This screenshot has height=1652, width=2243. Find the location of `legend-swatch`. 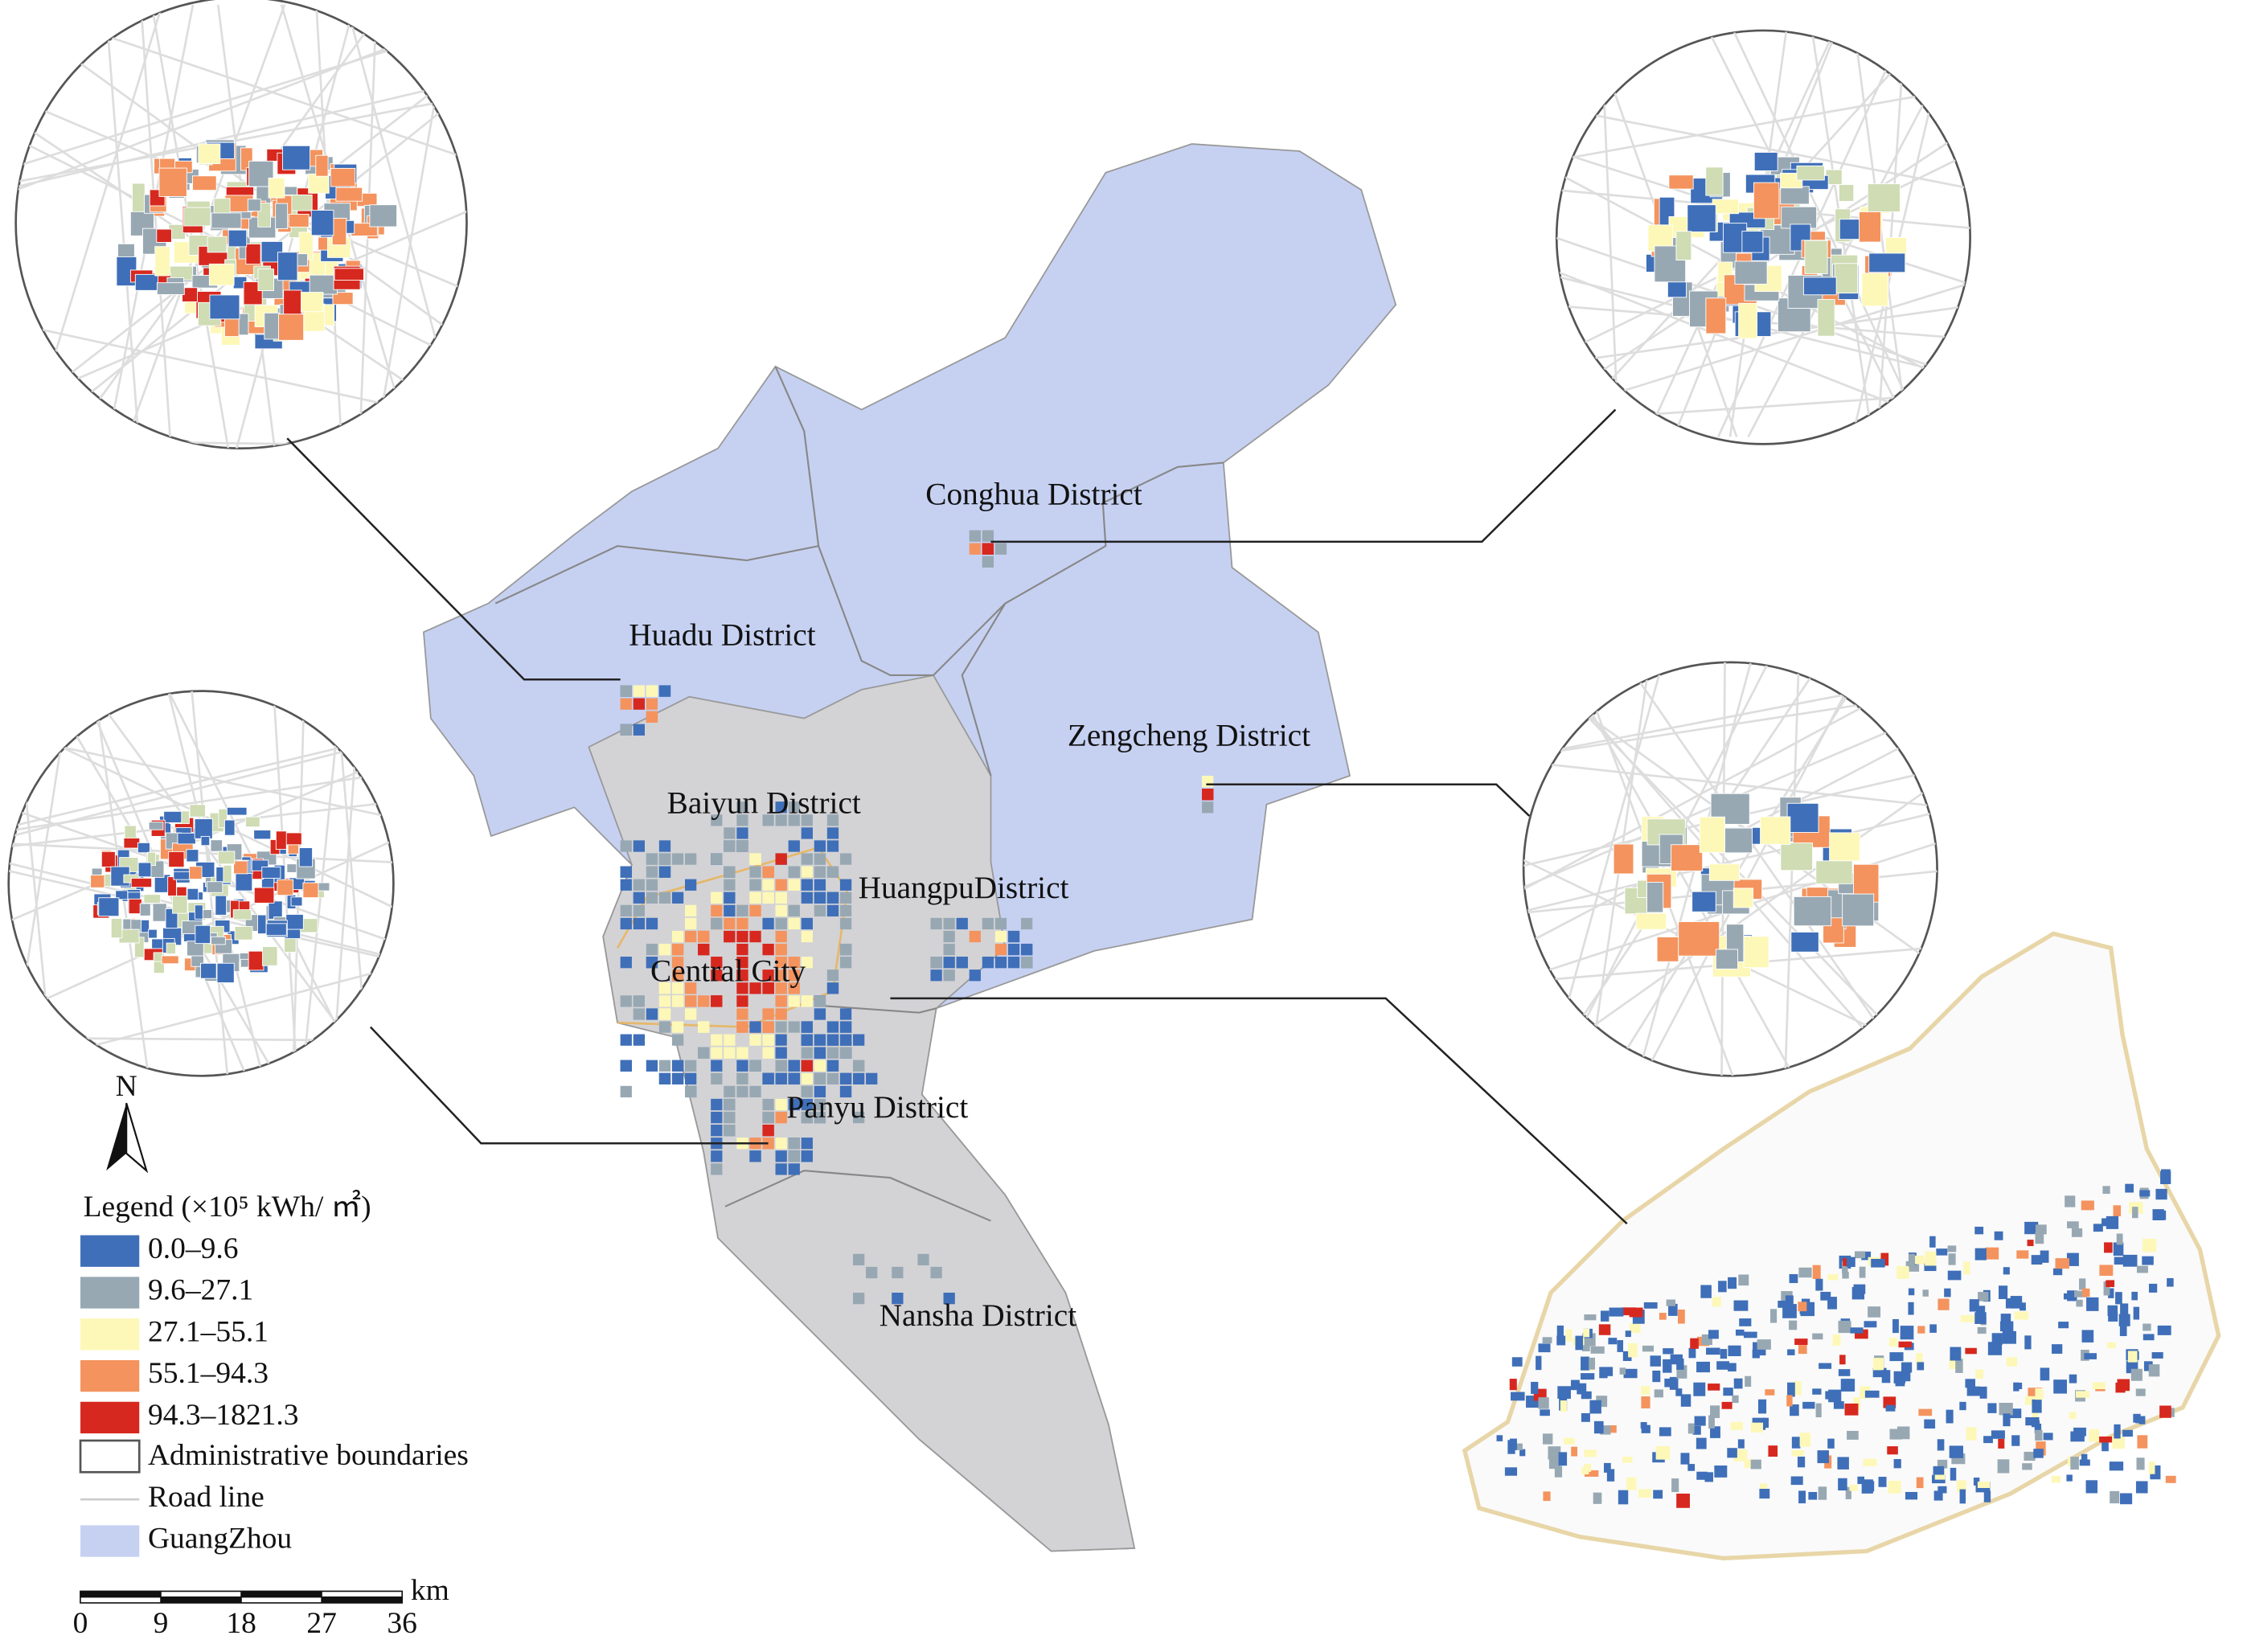

legend-swatch is located at coordinates (110, 1334).